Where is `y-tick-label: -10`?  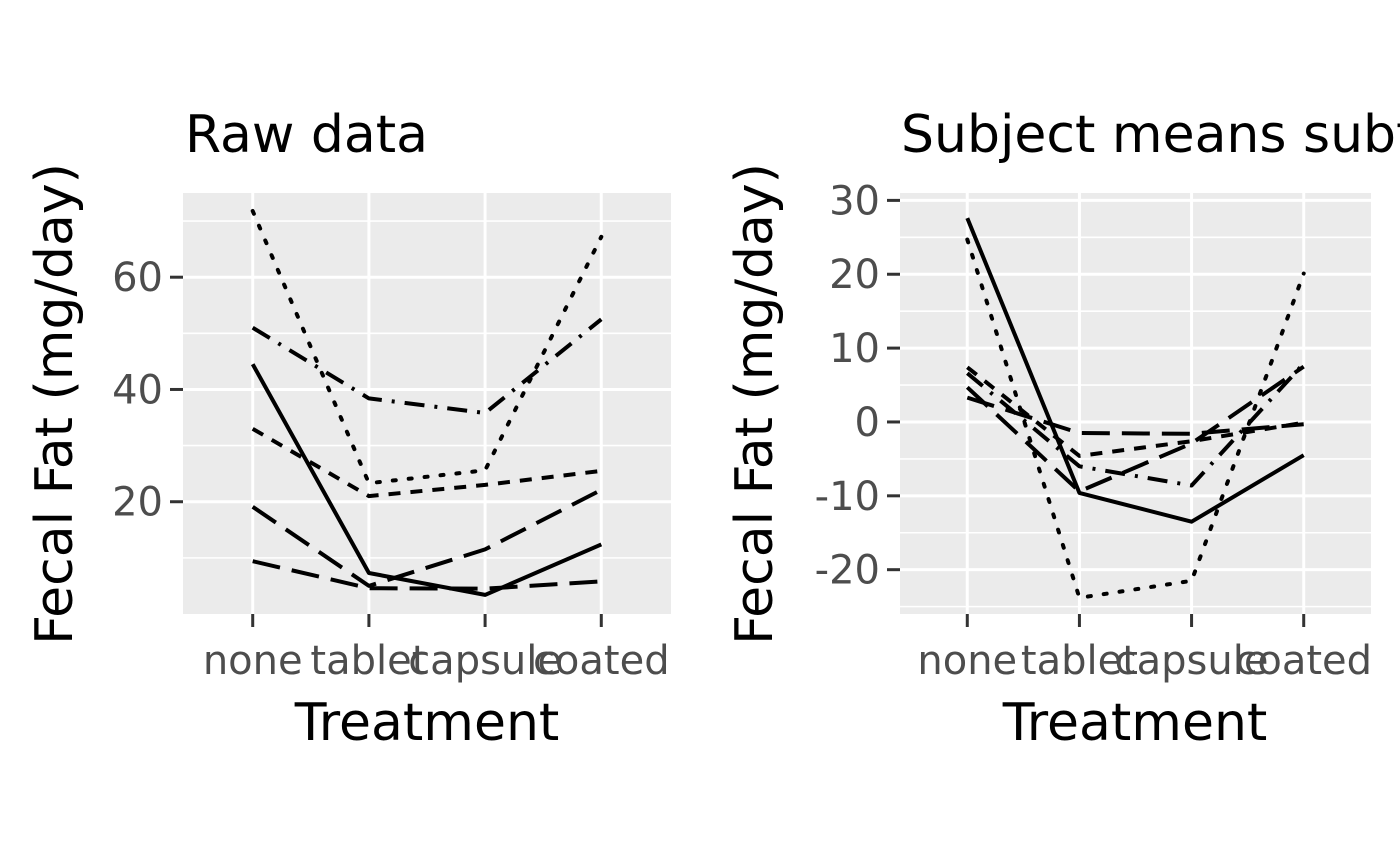
y-tick-label: -10 is located at coordinates (847, 497).